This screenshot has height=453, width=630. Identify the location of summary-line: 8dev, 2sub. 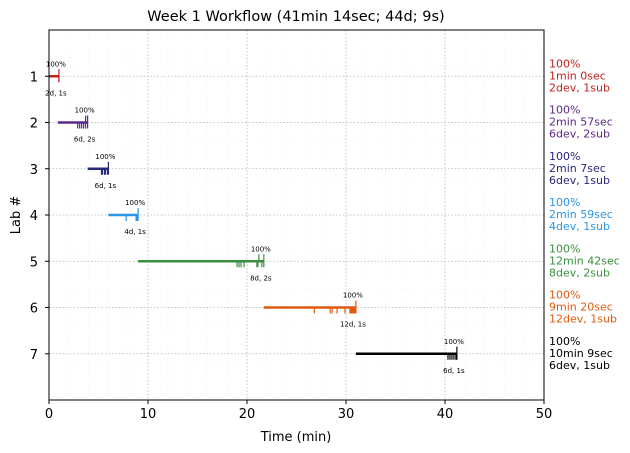
(579, 272).